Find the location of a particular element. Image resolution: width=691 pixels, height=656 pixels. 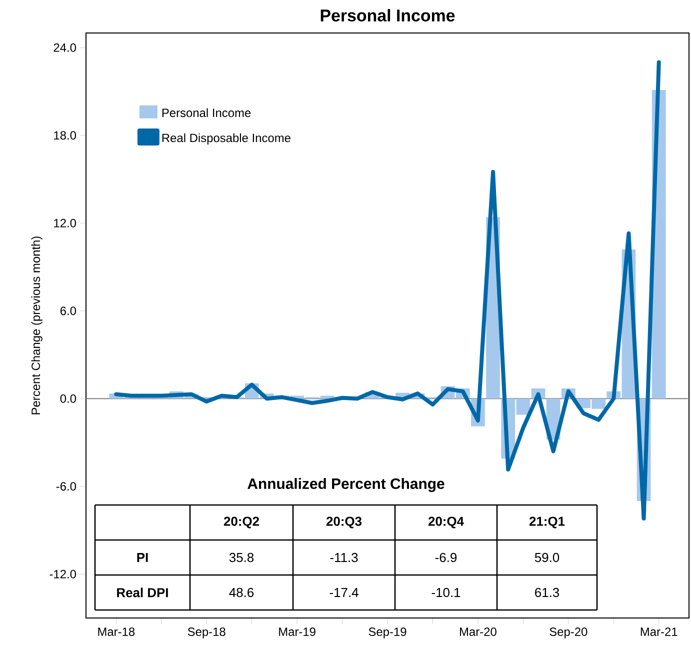

y-axis-title: Percent Change (previous month) is located at coordinates (36, 325).